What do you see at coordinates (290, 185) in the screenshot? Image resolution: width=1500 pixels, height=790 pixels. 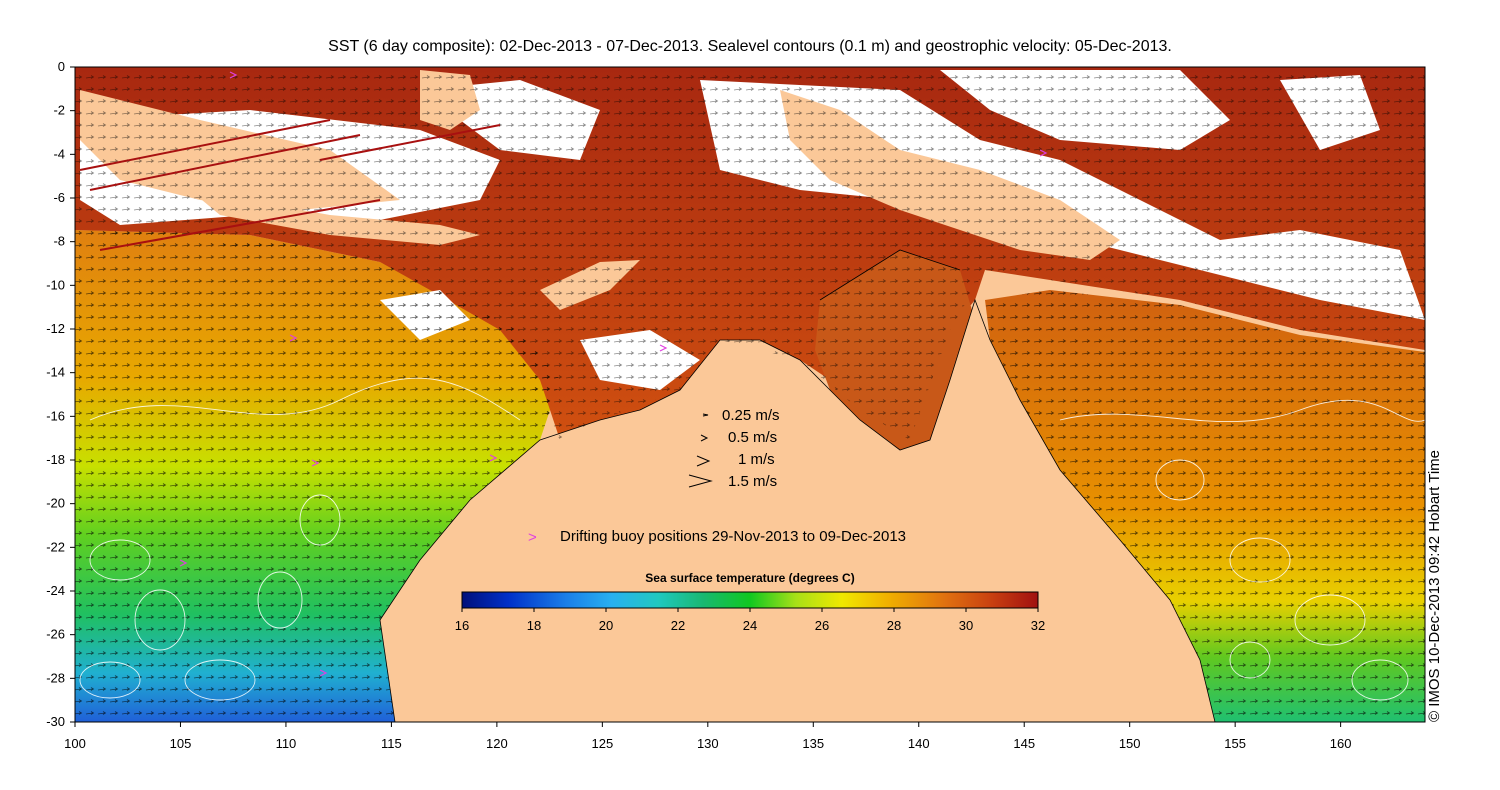 I see `sst-streaks` at bounding box center [290, 185].